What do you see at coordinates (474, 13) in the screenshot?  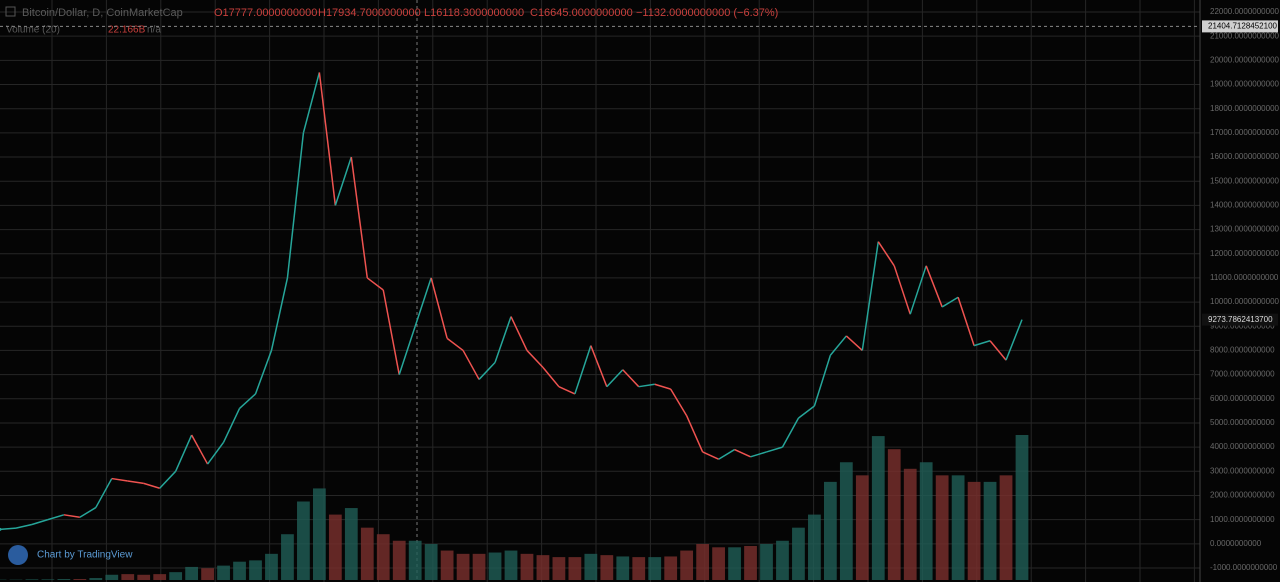 I see `low: L16118.3000000000` at bounding box center [474, 13].